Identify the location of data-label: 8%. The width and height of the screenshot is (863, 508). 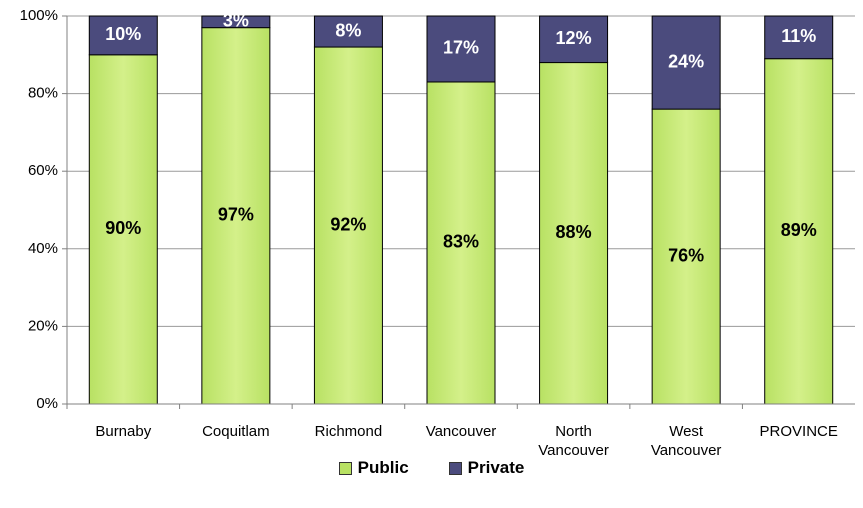
(348, 30).